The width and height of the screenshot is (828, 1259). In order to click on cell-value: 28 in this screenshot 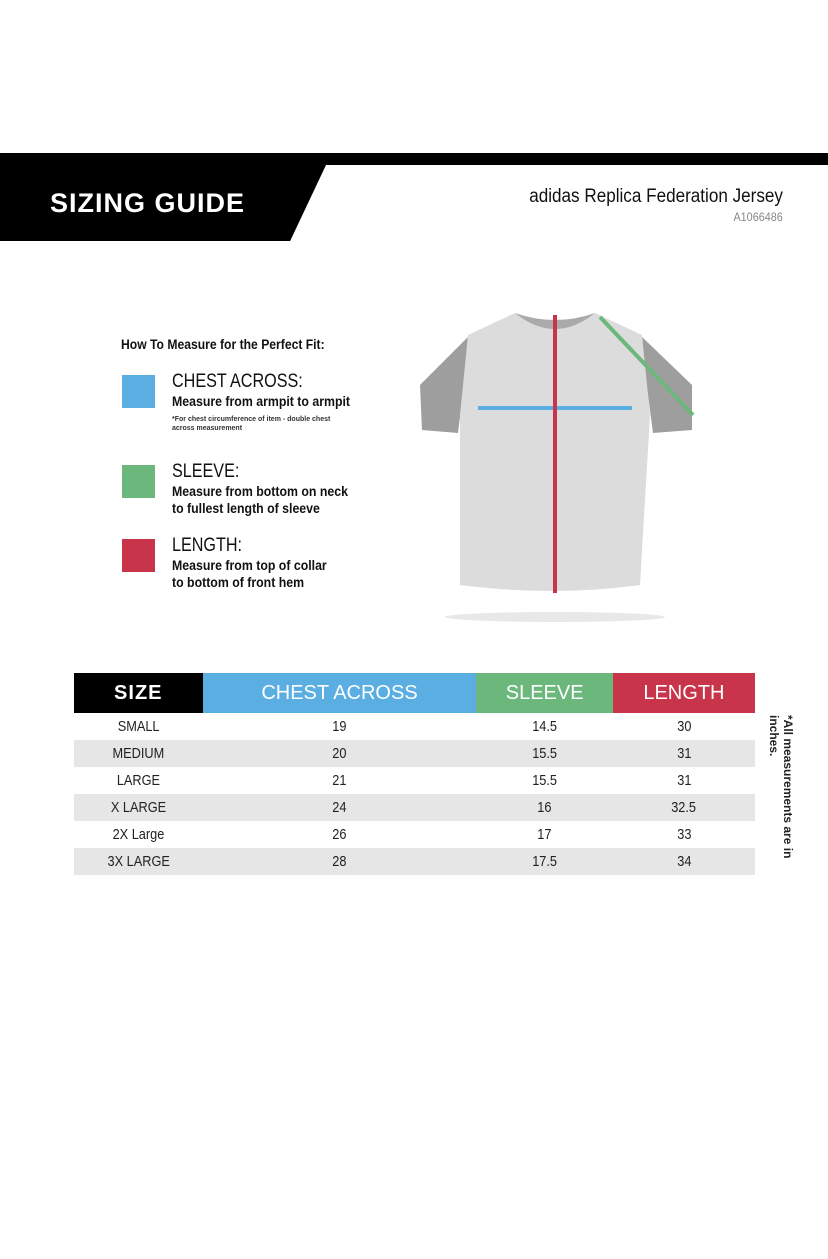, I will do `click(339, 861)`.